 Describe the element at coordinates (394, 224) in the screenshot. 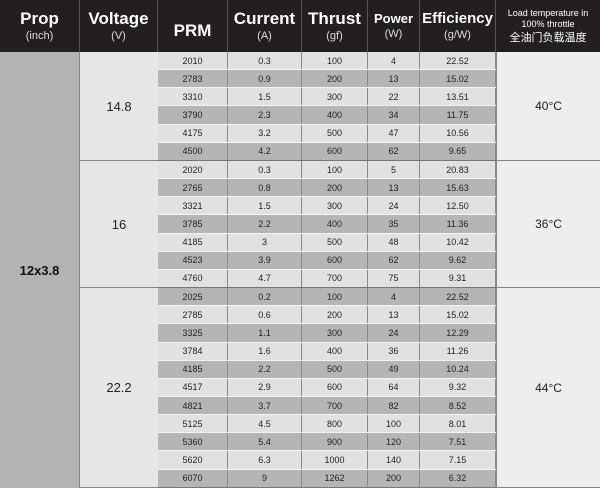

I see `power-cell: 35` at that location.